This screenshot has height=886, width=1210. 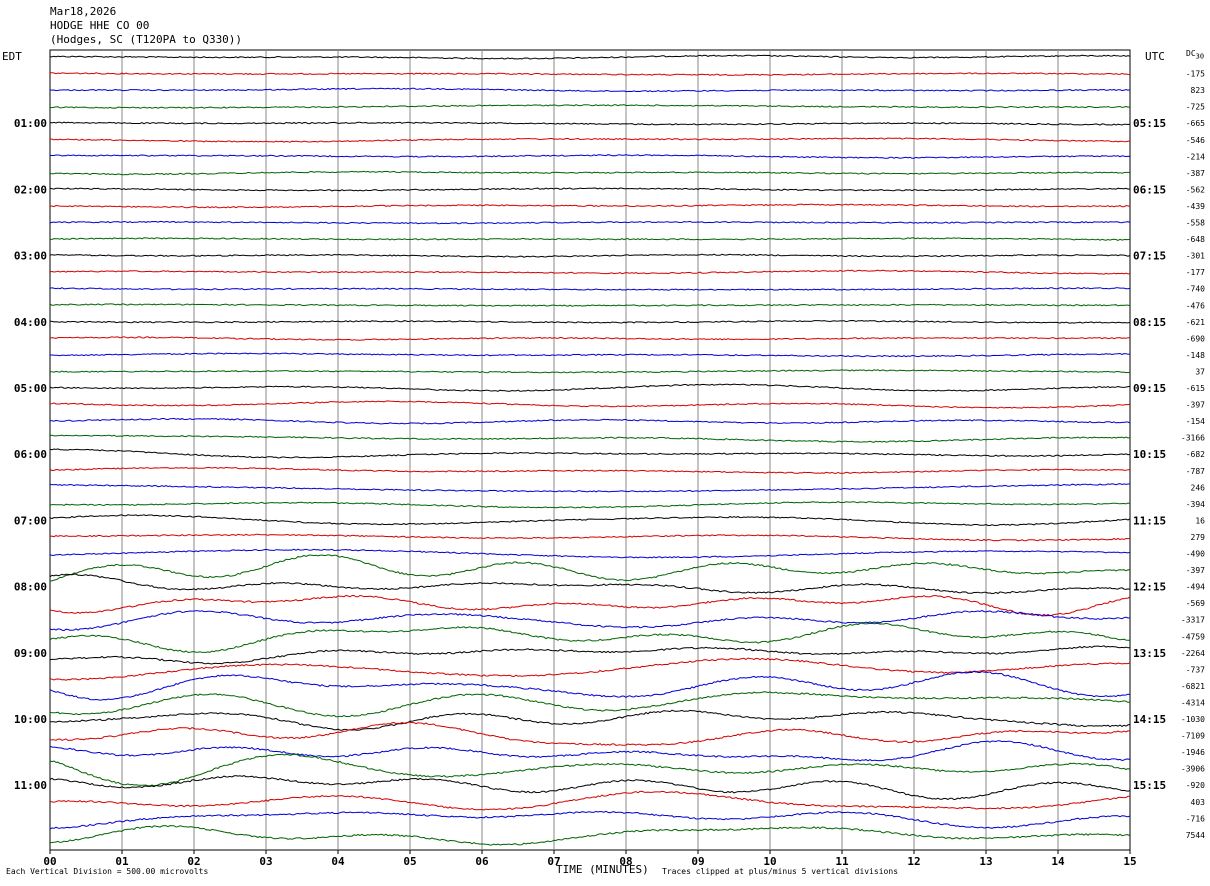 I want to click on hour-label-right: 09:15, so click(x=1149, y=388).